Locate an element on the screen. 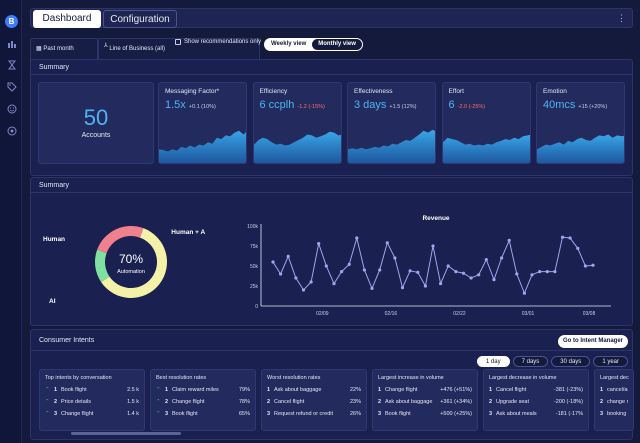 Image resolution: width=640 pixels, height=443 pixels. tab-dashboard: Dashboard is located at coordinates (67, 19).